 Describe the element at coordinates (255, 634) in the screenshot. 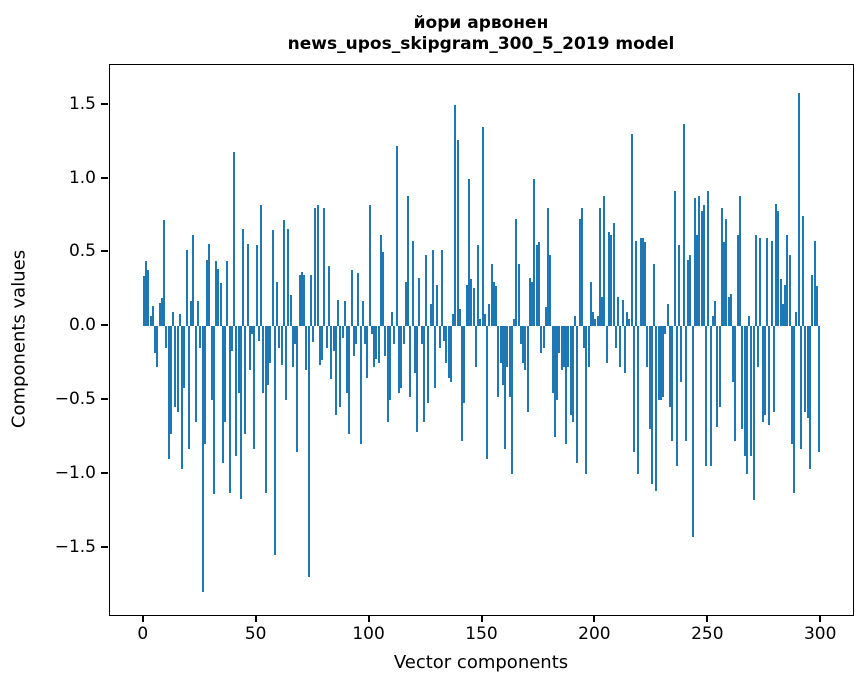

I see `x-tick-label: 50` at that location.